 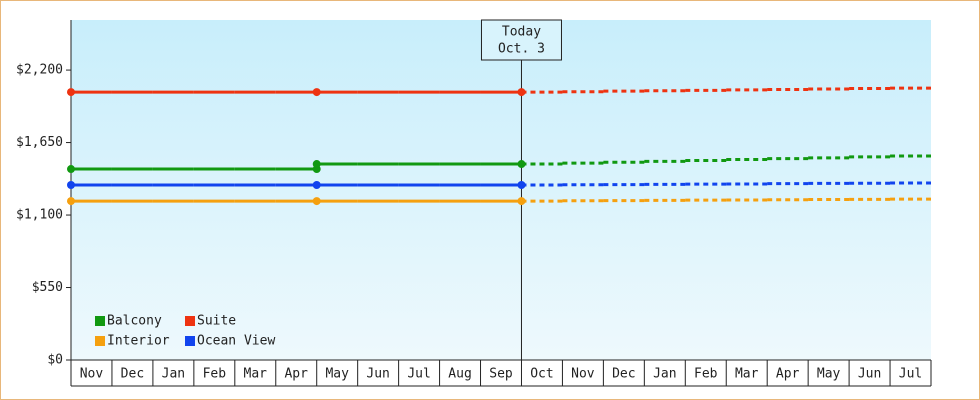 What do you see at coordinates (501, 374) in the screenshot?
I see `x-tick-label: Sep` at bounding box center [501, 374].